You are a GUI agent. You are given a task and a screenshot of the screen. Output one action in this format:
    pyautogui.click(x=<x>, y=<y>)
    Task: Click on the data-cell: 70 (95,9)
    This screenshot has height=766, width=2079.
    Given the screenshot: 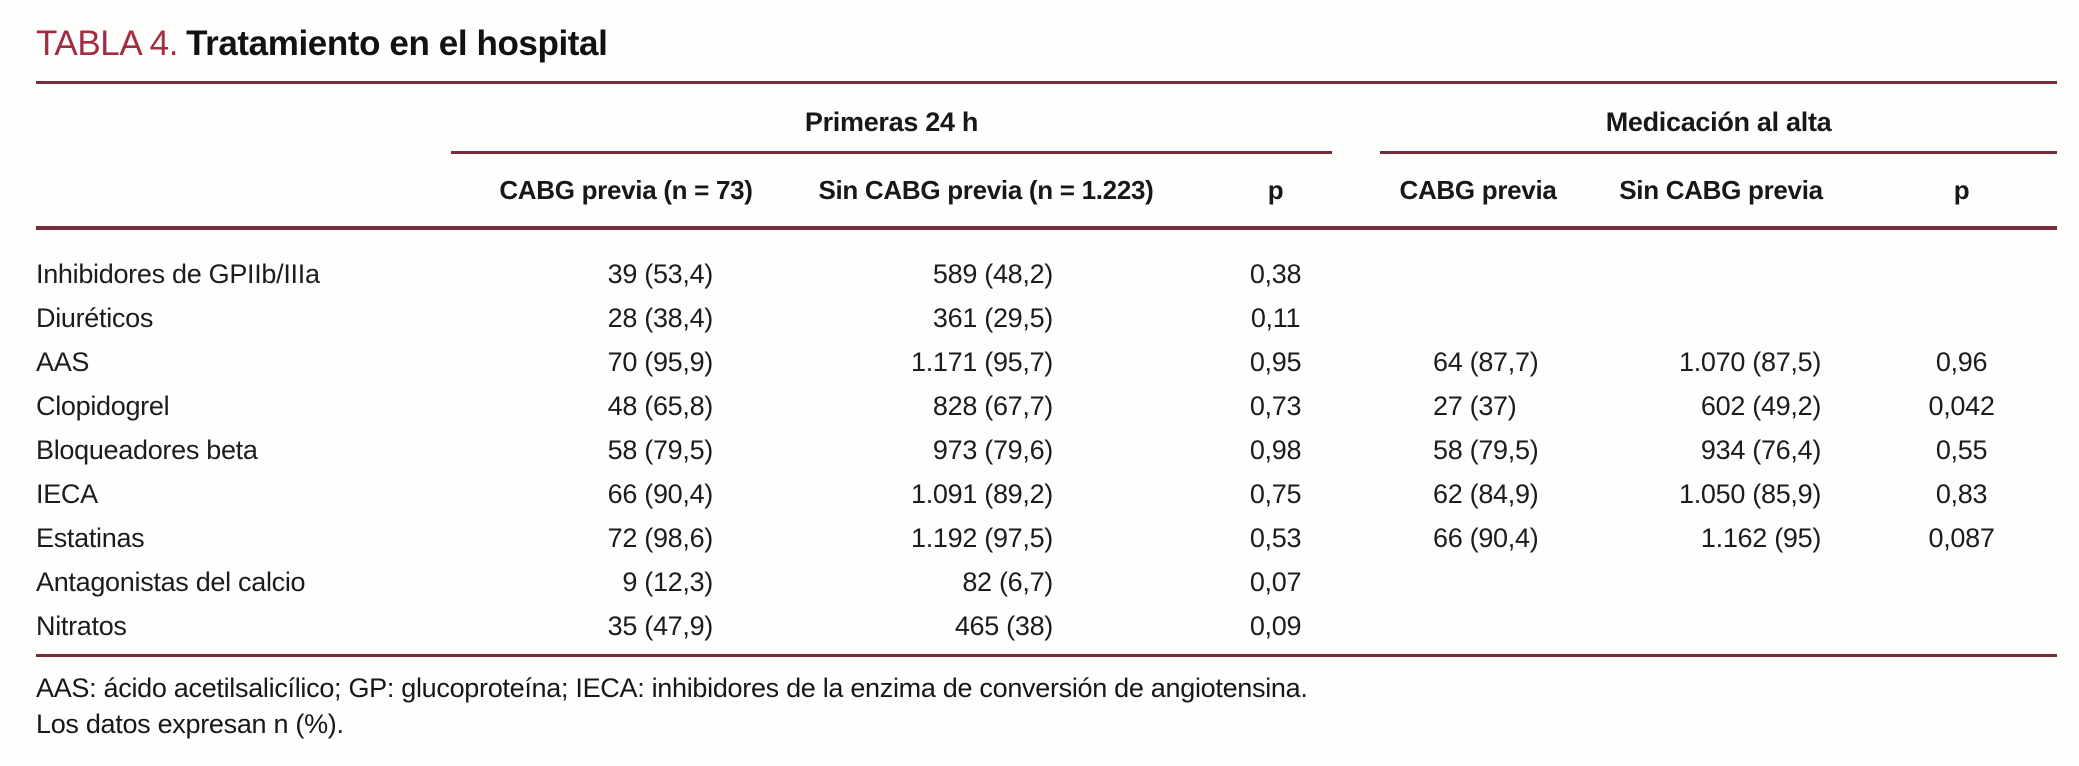 What is the action you would take?
    pyautogui.click(x=660, y=361)
    